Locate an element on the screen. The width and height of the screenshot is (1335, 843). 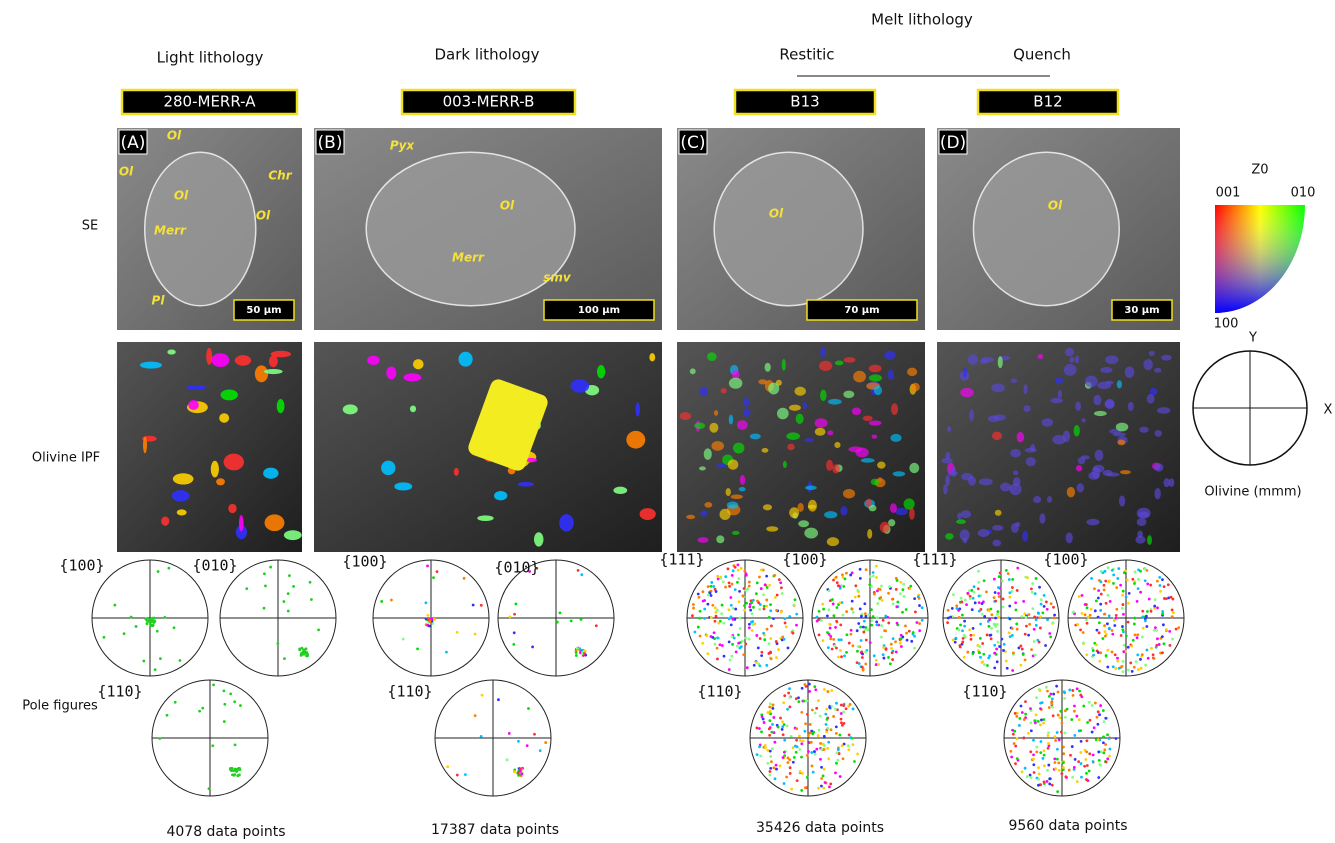
sample-box is located at coordinates (488, 102).